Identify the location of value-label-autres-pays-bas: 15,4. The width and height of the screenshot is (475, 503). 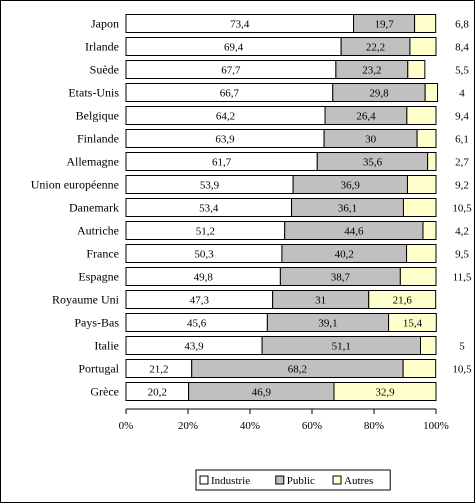
(413, 324).